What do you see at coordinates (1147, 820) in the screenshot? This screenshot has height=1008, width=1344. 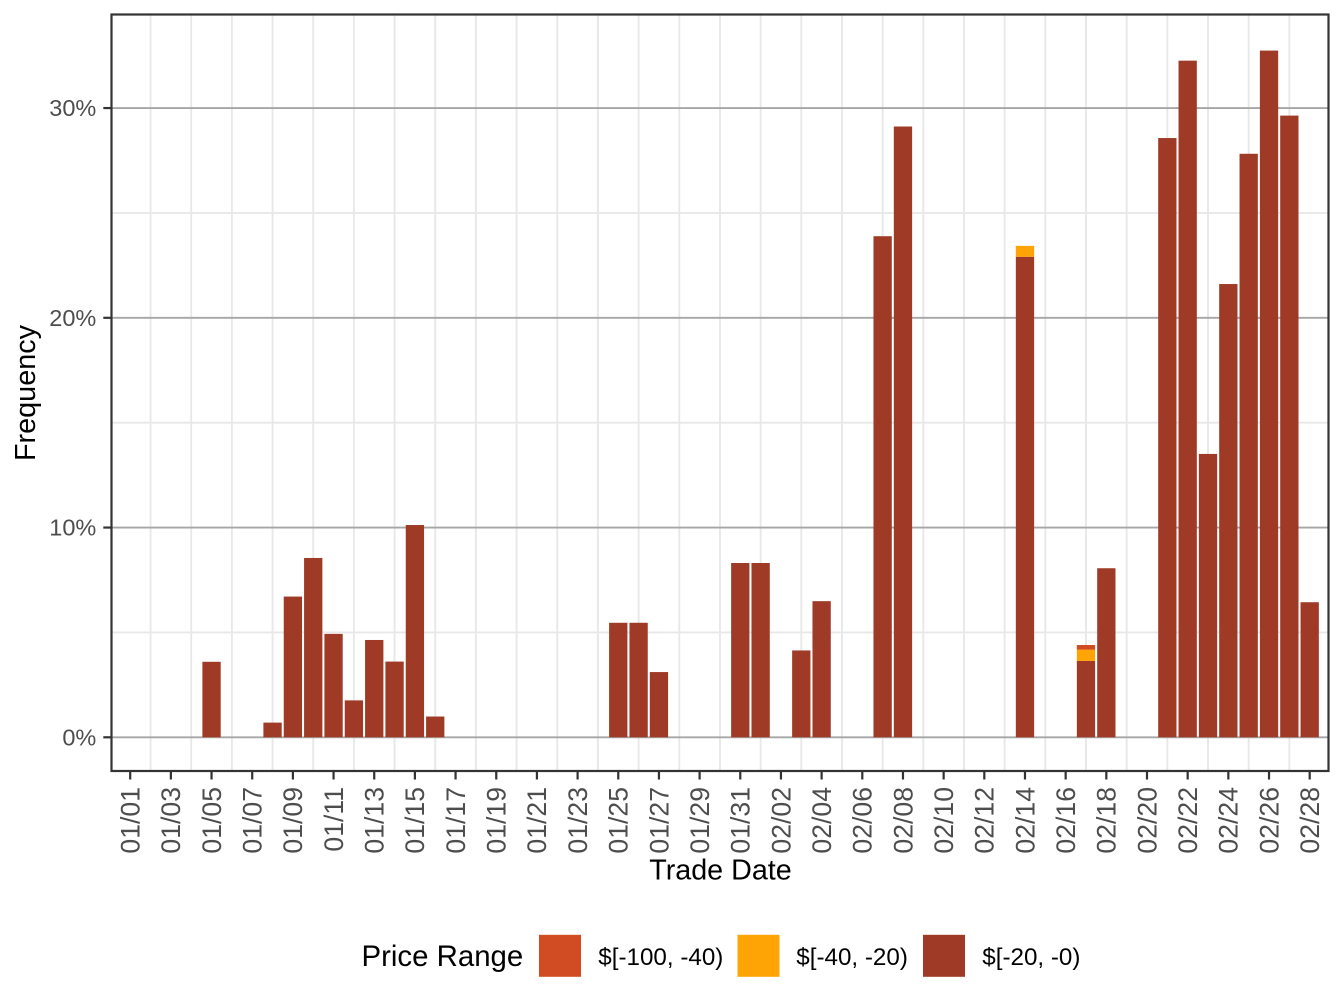 I see `svg-text: 02/20` at bounding box center [1147, 820].